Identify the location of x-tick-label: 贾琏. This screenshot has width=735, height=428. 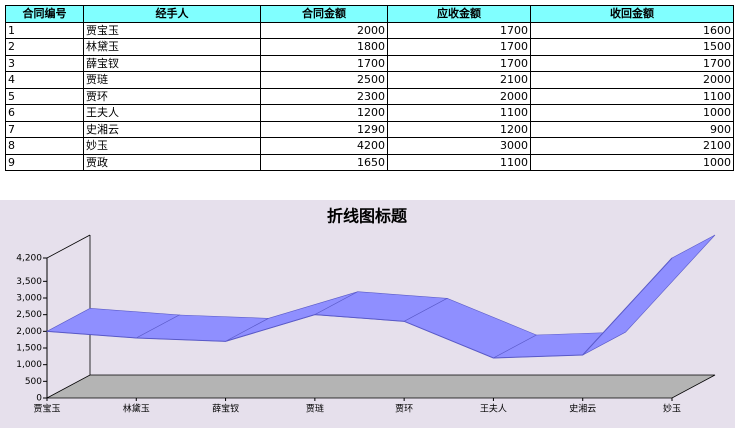
(315, 409).